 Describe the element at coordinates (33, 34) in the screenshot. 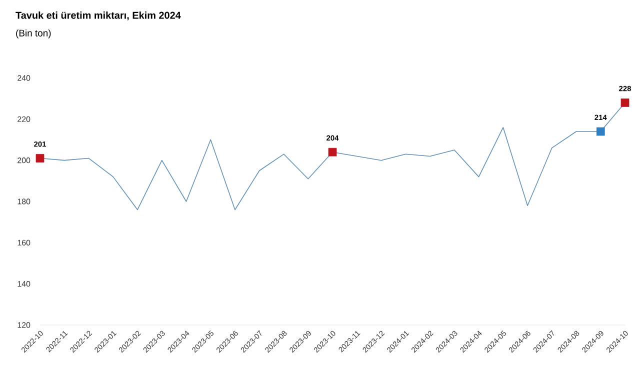

I see `chart-subtitle: (Bin ton)` at that location.